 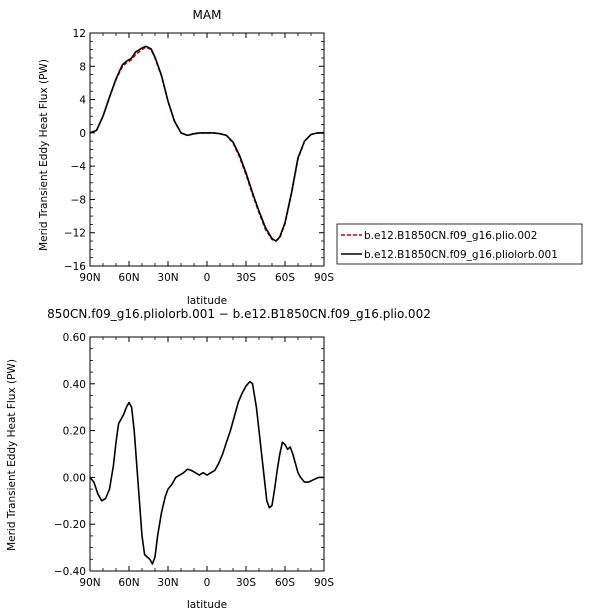 I want to click on legend-box, so click(x=459, y=244).